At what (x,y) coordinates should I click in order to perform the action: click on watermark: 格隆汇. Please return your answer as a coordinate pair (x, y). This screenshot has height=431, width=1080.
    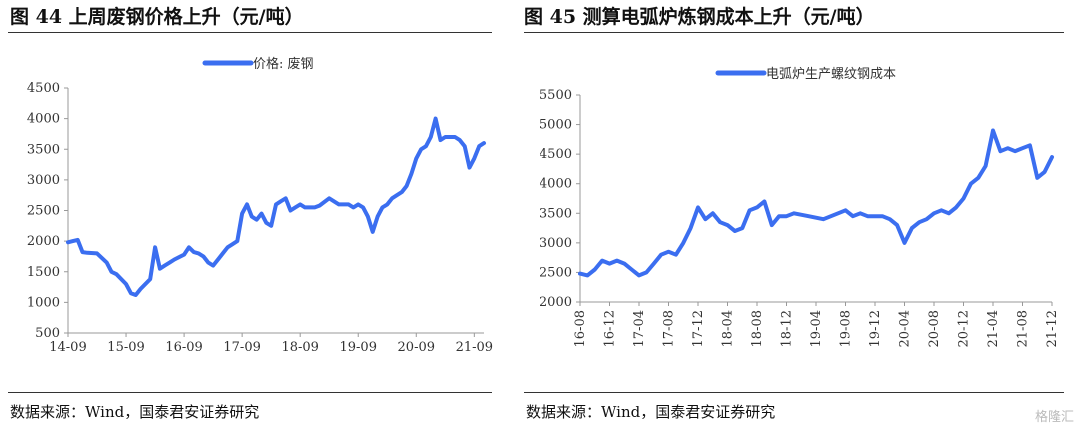
    Looking at the image, I should click on (1054, 417).